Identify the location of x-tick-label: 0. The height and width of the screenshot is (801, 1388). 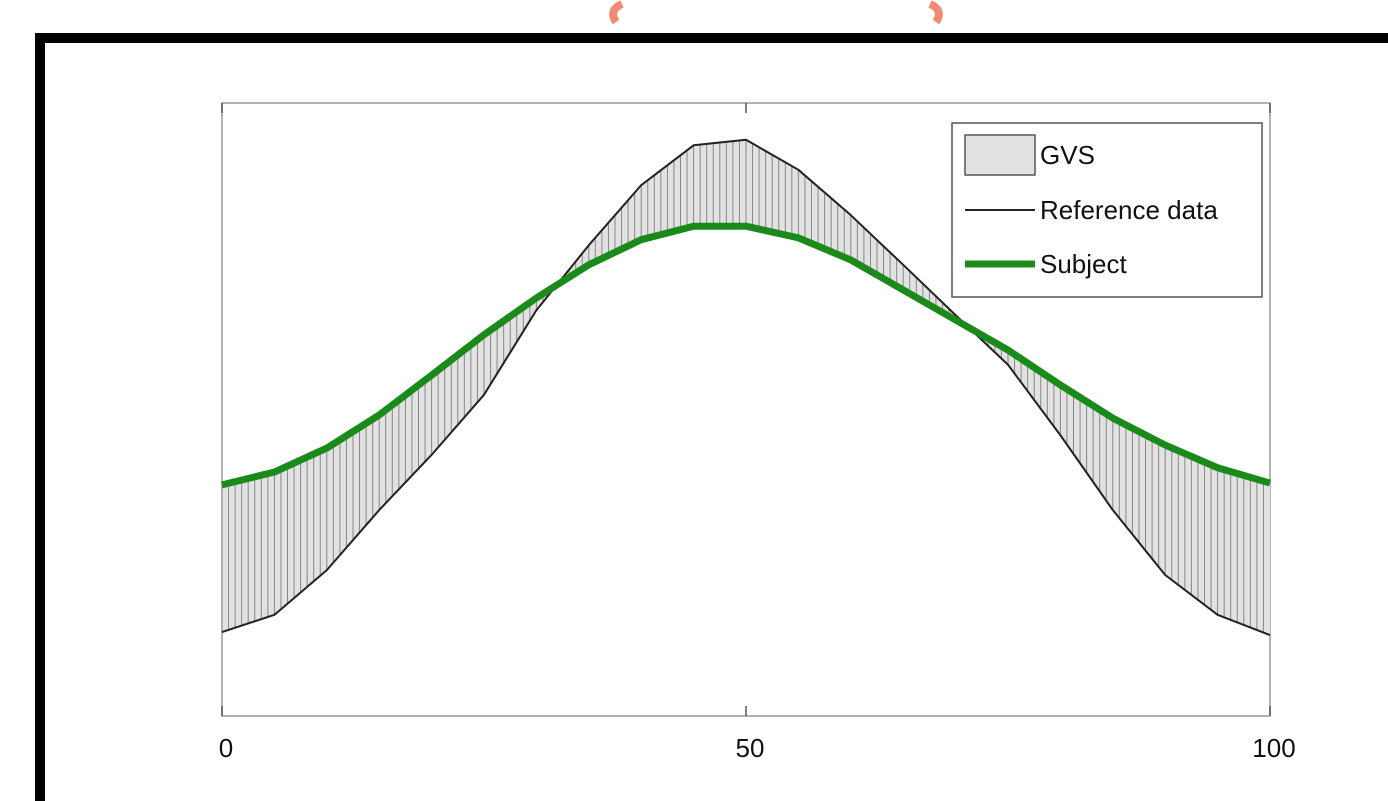
(226, 748).